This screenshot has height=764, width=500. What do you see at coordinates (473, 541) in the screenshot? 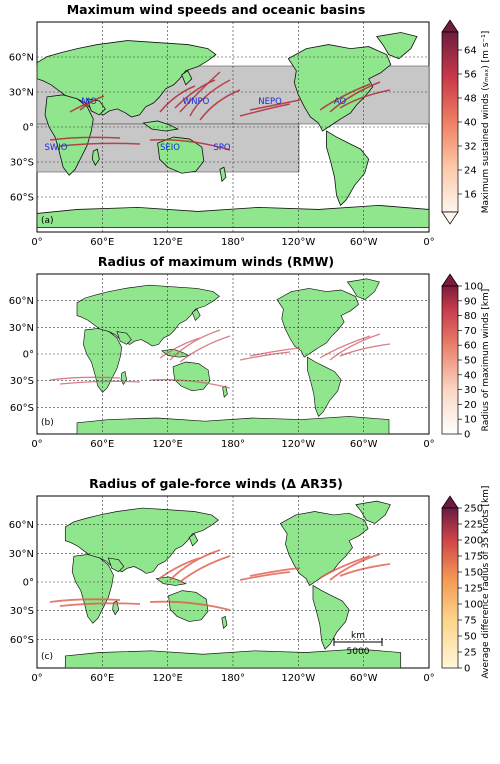
I see `colorbar-tick-label: 200` at bounding box center [473, 541].